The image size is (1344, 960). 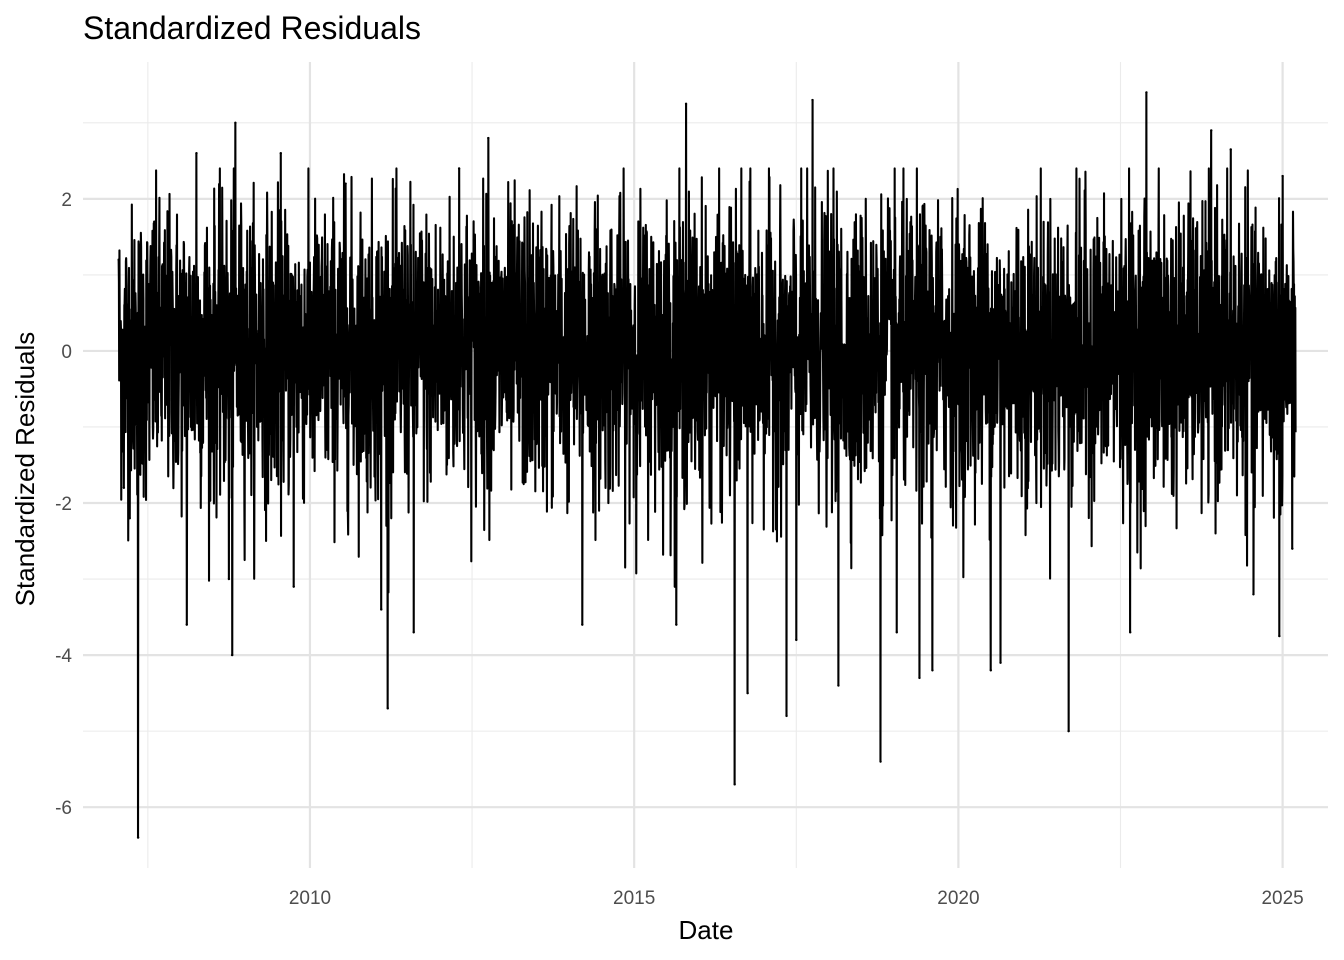 What do you see at coordinates (63, 656) in the screenshot?
I see `y-tick-label: -4` at bounding box center [63, 656].